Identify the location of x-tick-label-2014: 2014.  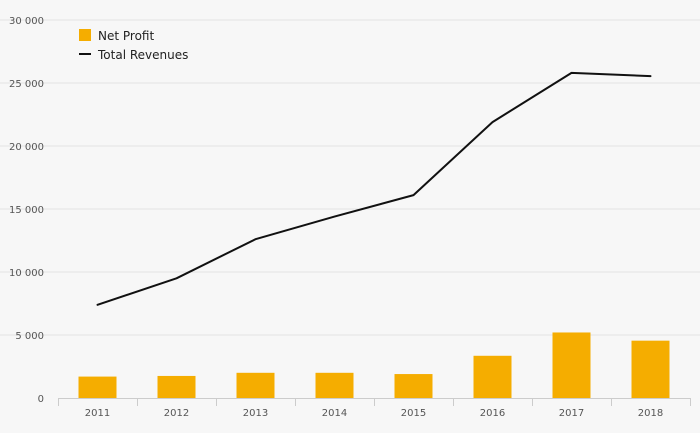
(334, 413).